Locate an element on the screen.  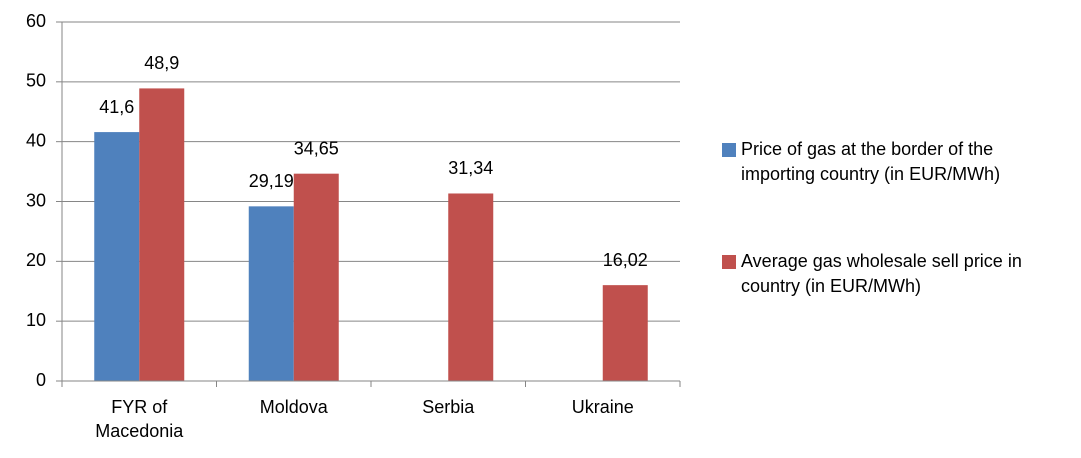
y-tick-label: 20 is located at coordinates (36, 260).